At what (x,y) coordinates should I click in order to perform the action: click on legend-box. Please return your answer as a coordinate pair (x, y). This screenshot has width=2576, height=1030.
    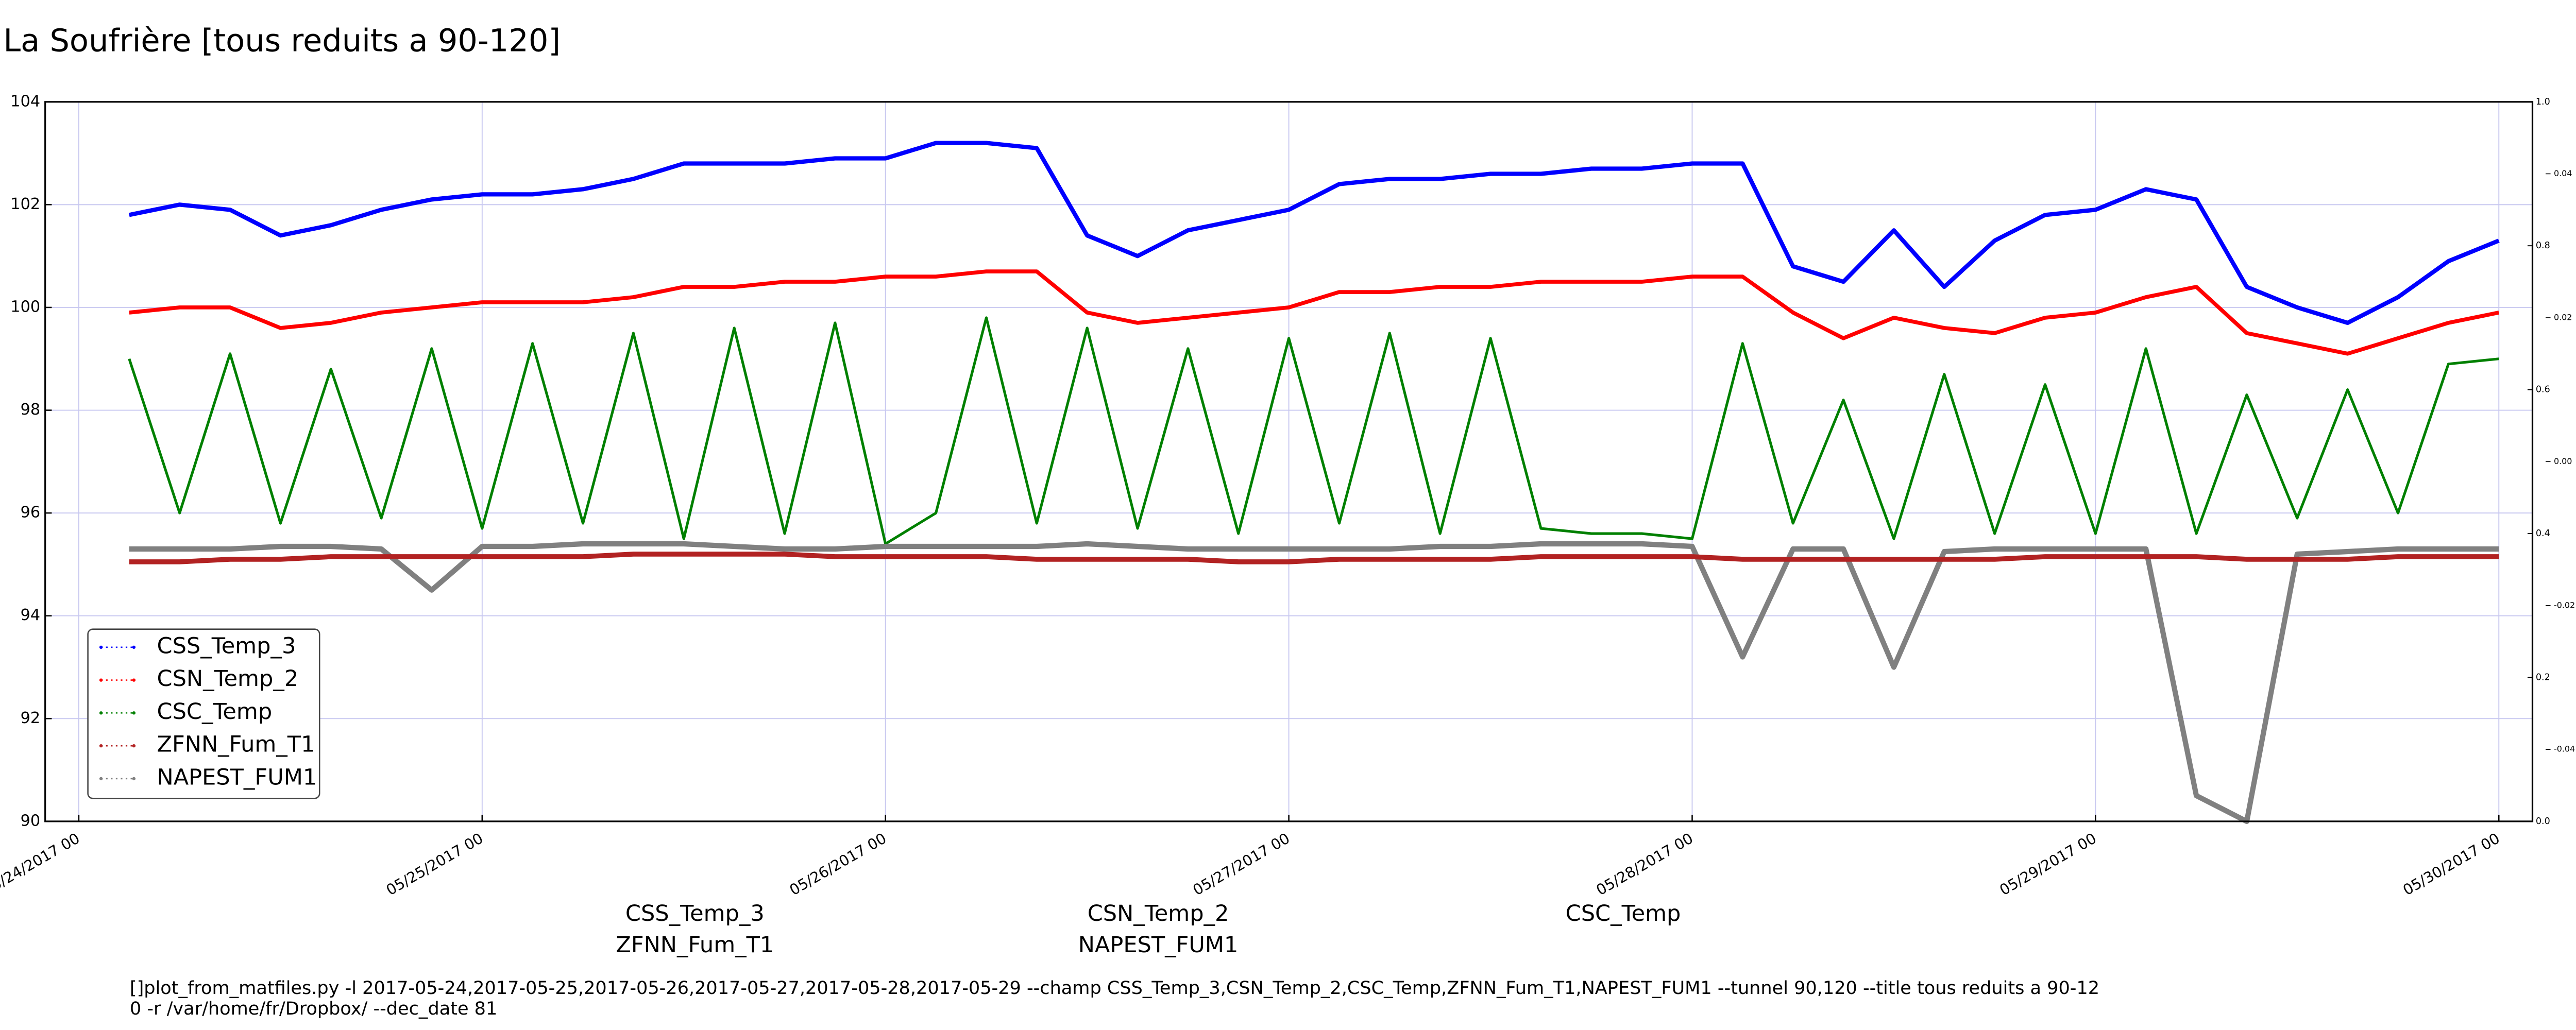
    Looking at the image, I should click on (203, 713).